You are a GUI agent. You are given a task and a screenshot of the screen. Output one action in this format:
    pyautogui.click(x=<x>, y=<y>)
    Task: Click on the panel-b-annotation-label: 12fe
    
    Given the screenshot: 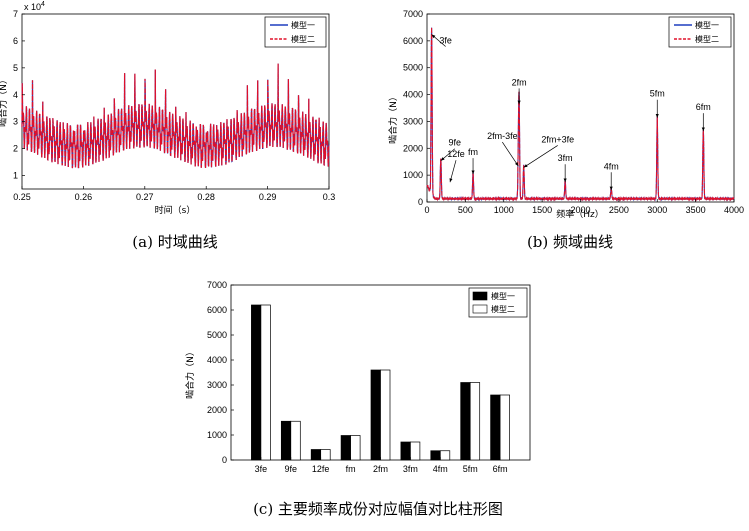 What is the action you would take?
    pyautogui.click(x=456, y=154)
    